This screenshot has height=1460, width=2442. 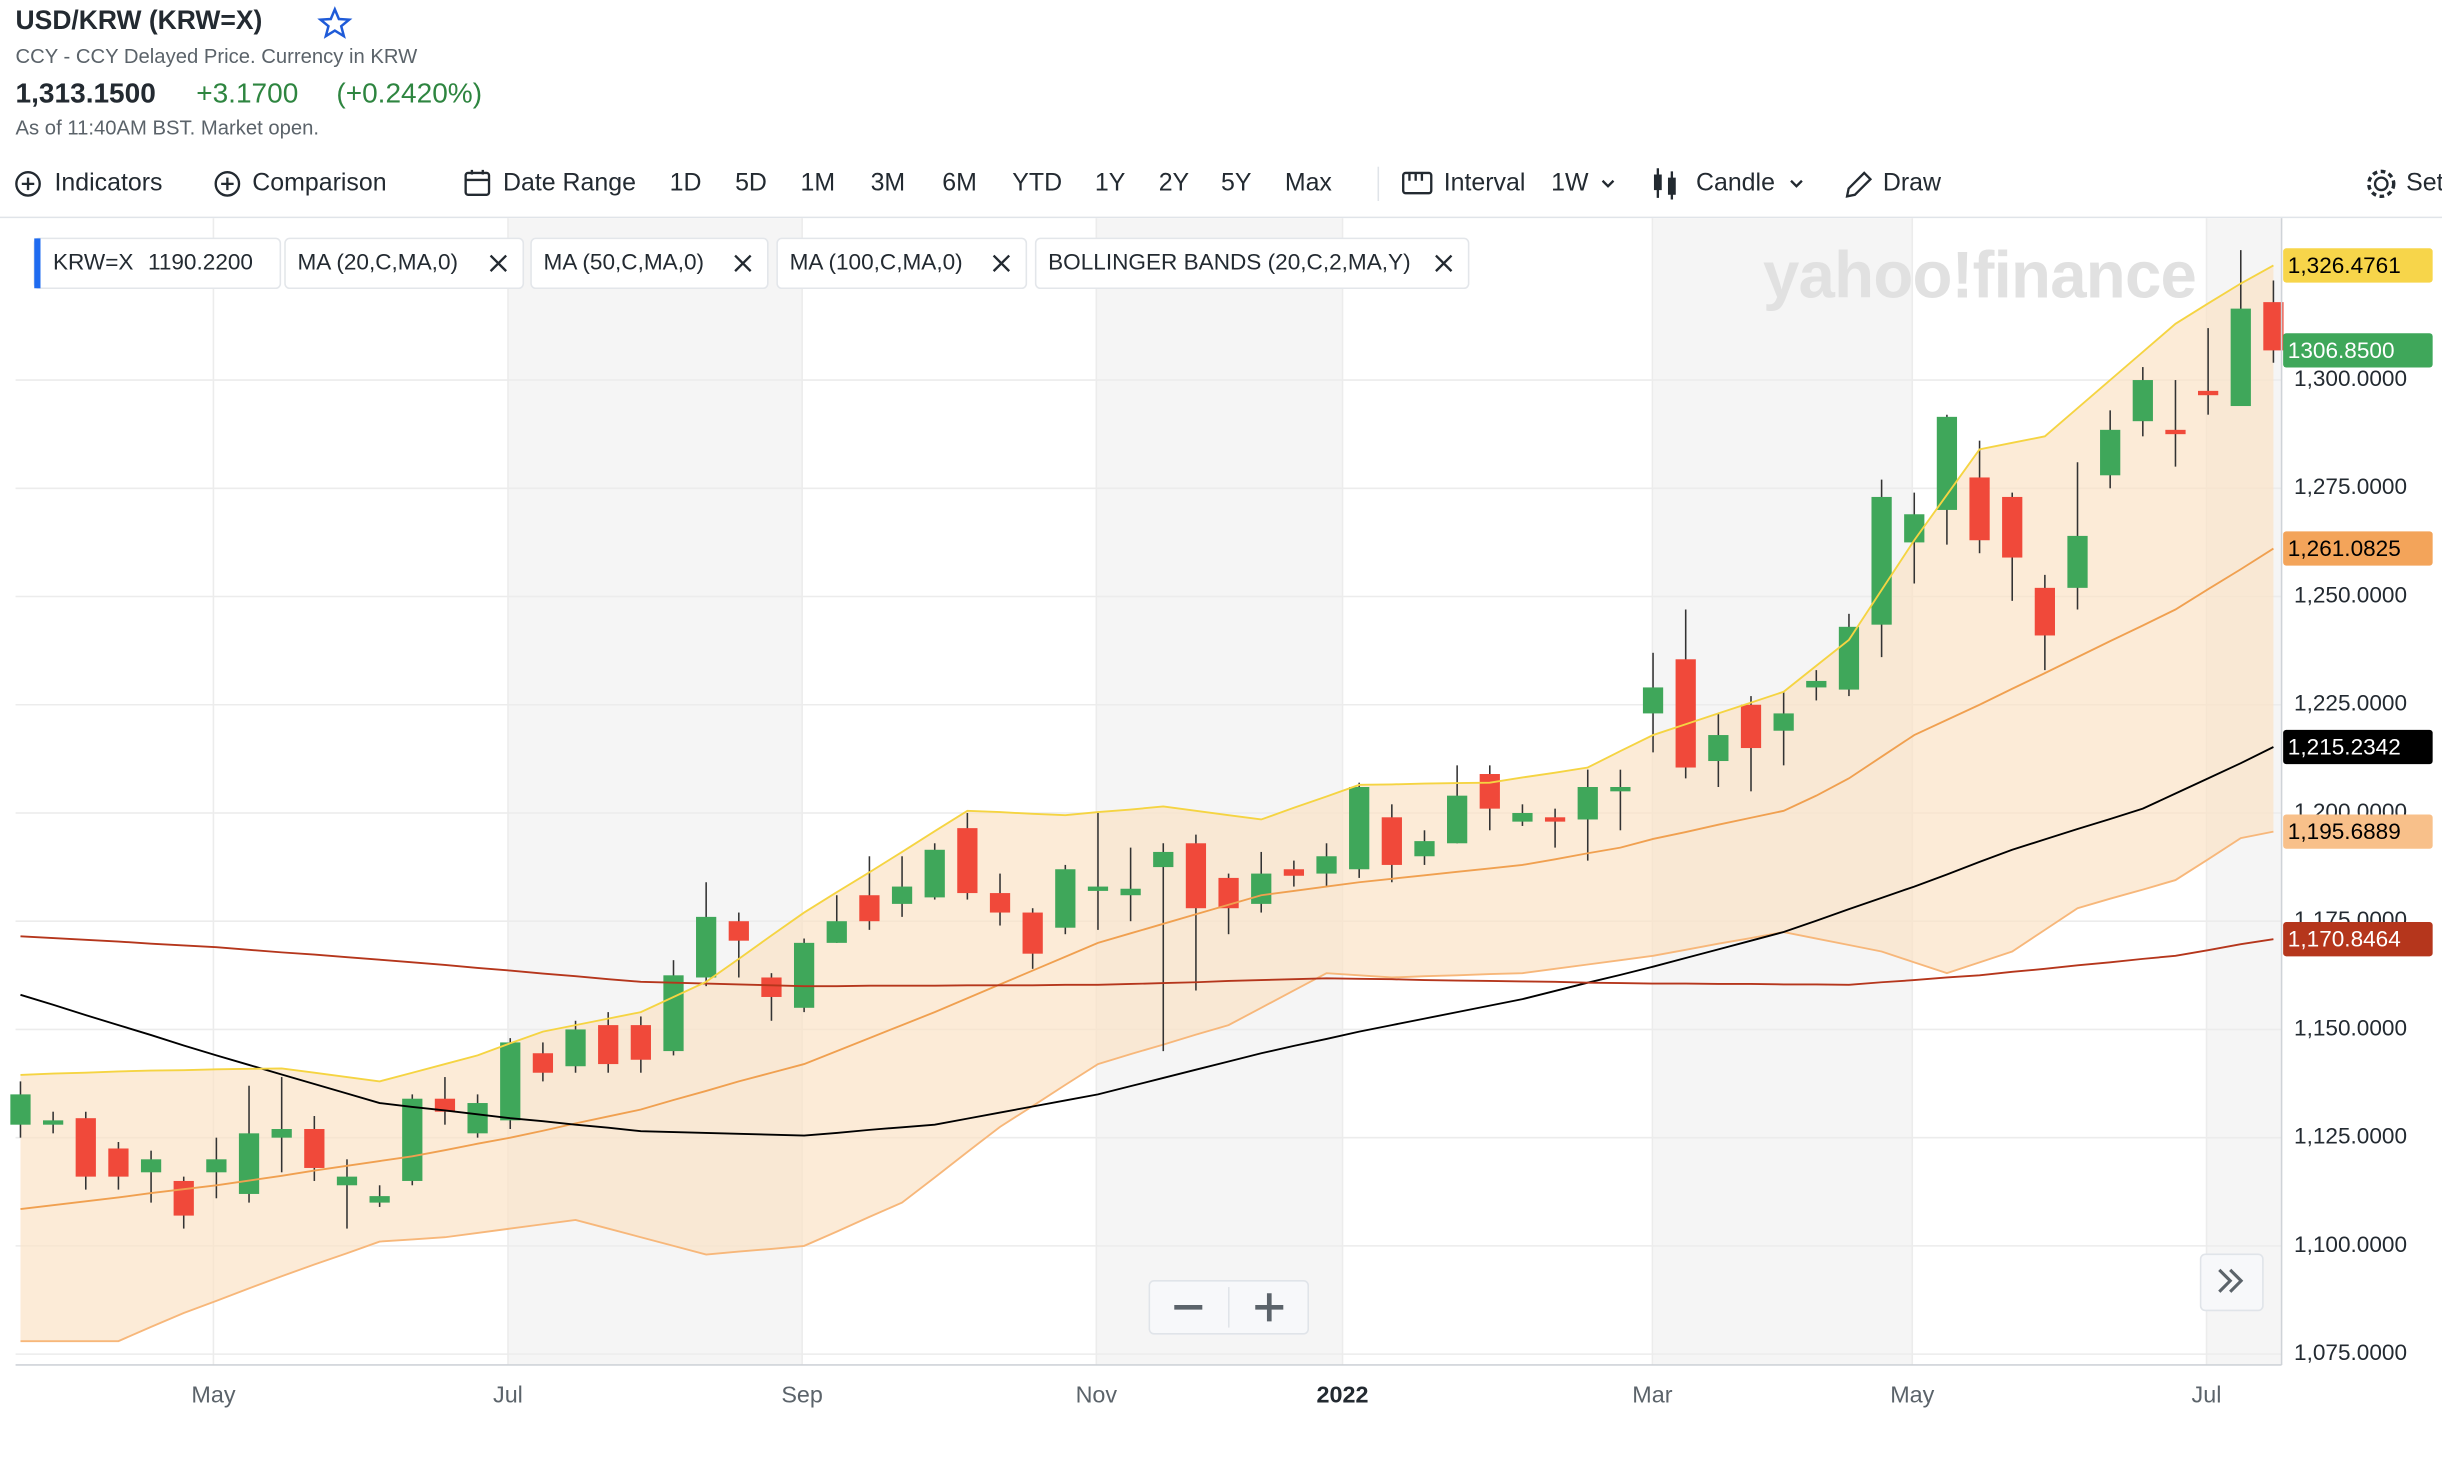 I want to click on chart-style-chevron, so click(x=1796, y=183).